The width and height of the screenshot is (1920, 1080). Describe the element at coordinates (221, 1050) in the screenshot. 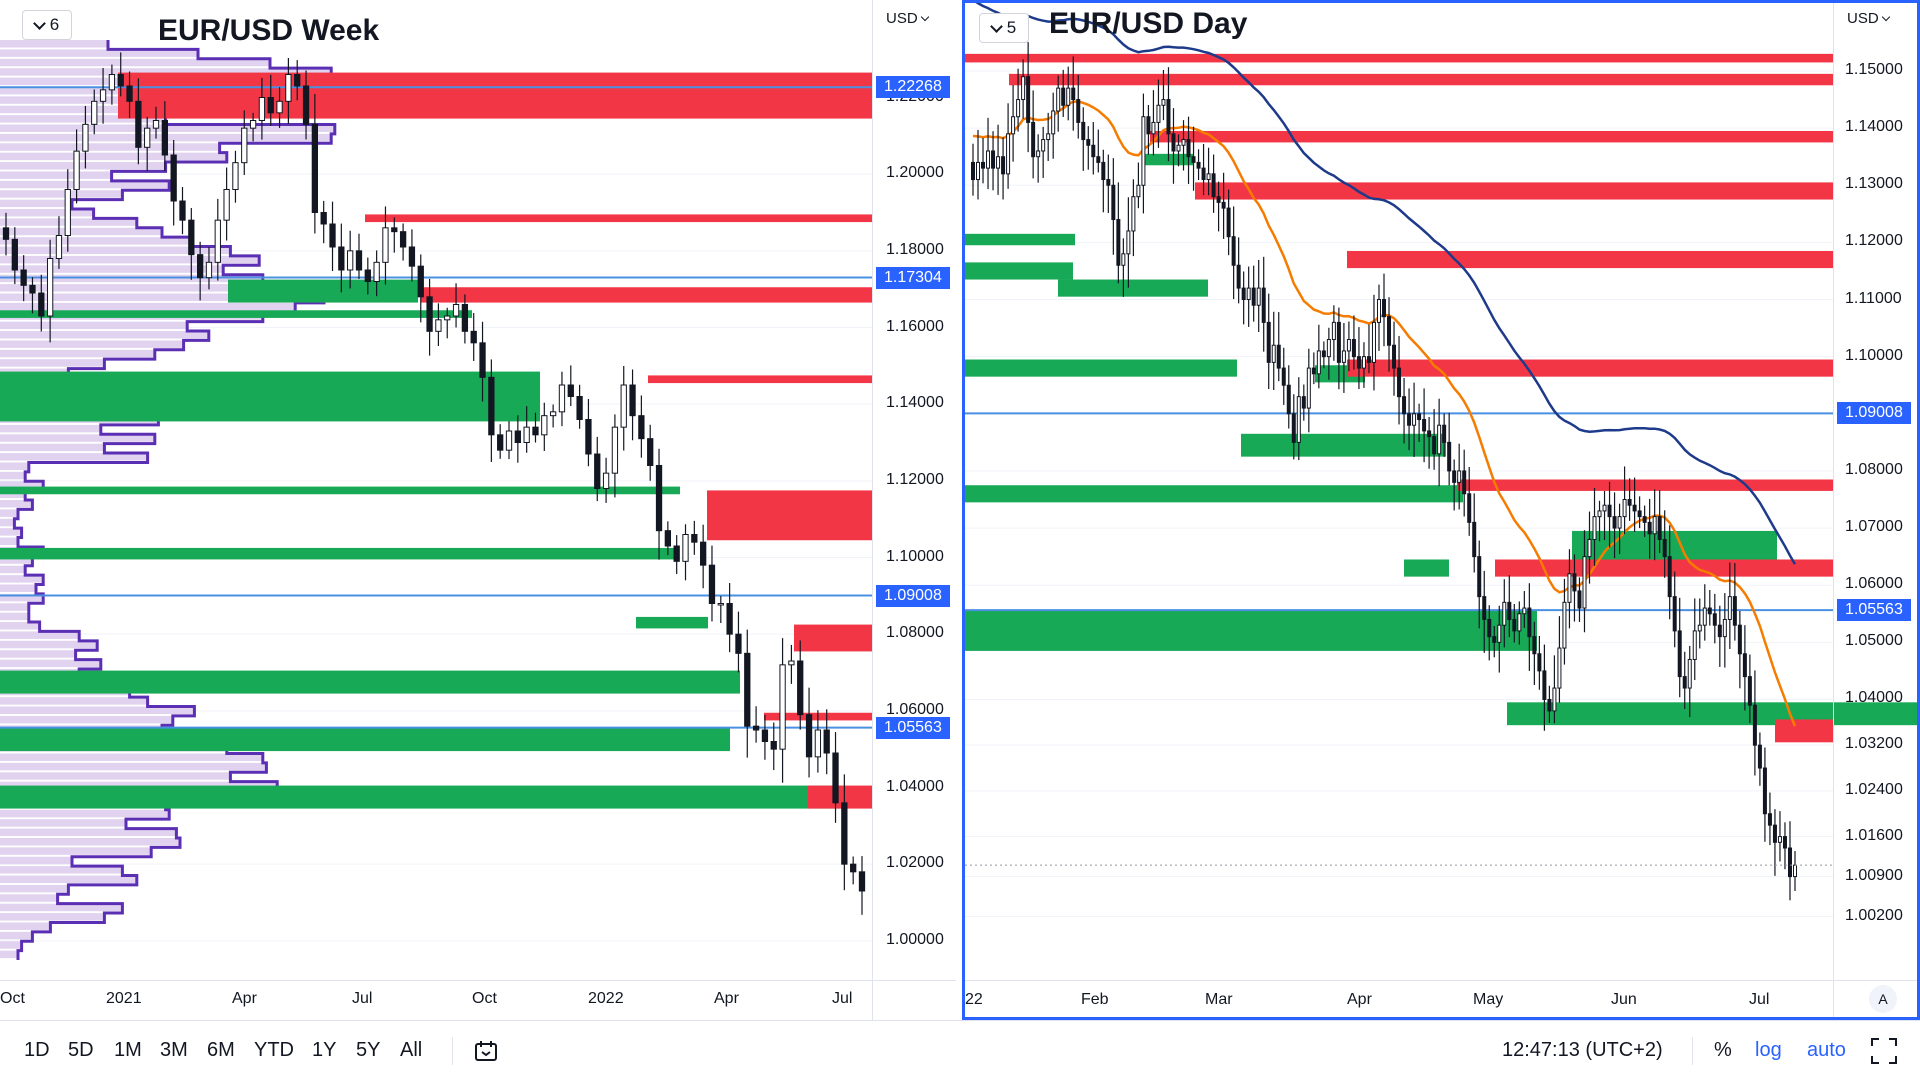

I see `timeframe-6m: 6M` at that location.